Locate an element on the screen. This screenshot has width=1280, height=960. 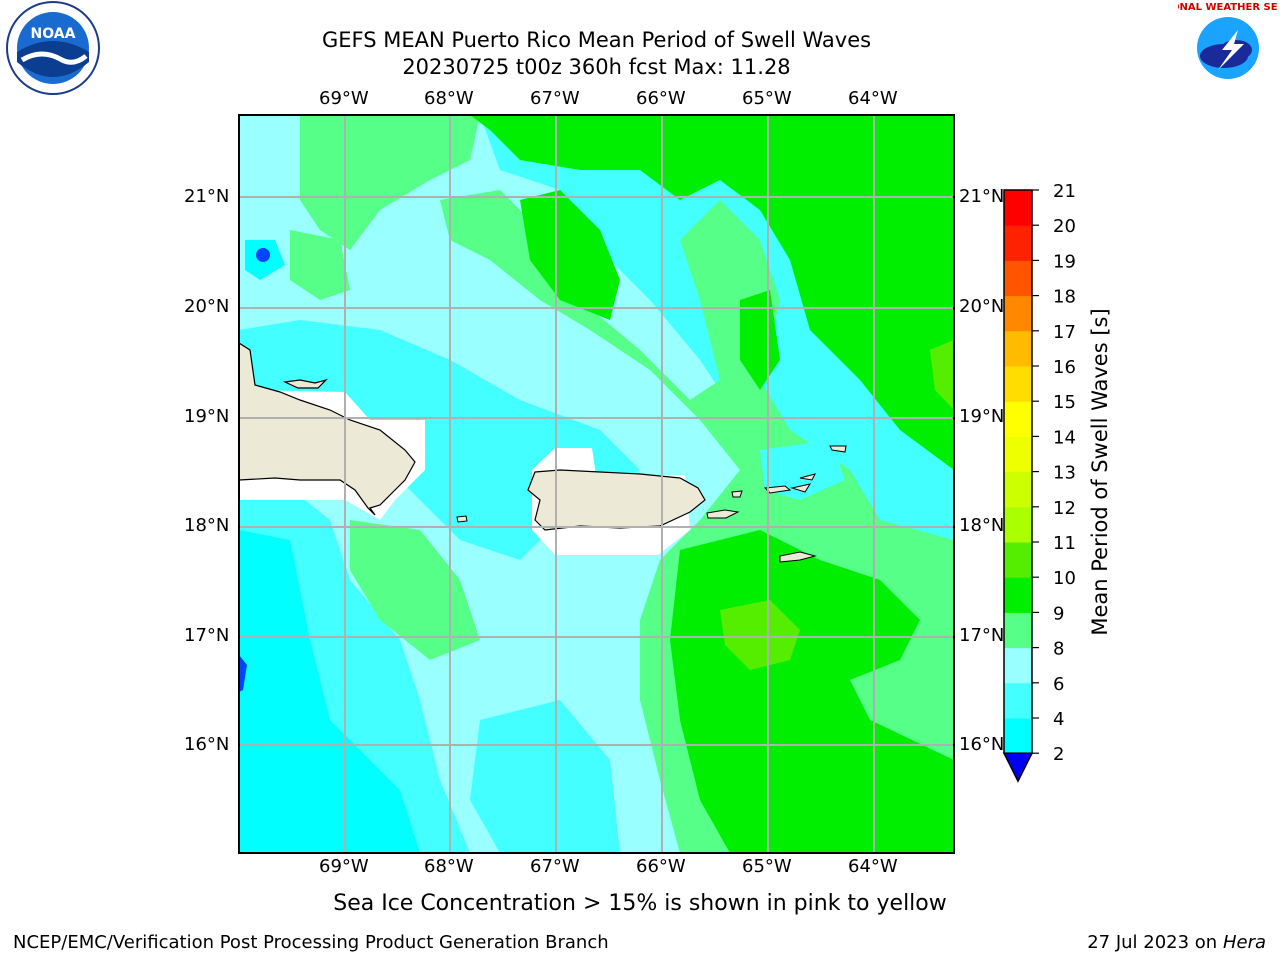
lon-label-bottom: 66°W is located at coordinates (661, 866).